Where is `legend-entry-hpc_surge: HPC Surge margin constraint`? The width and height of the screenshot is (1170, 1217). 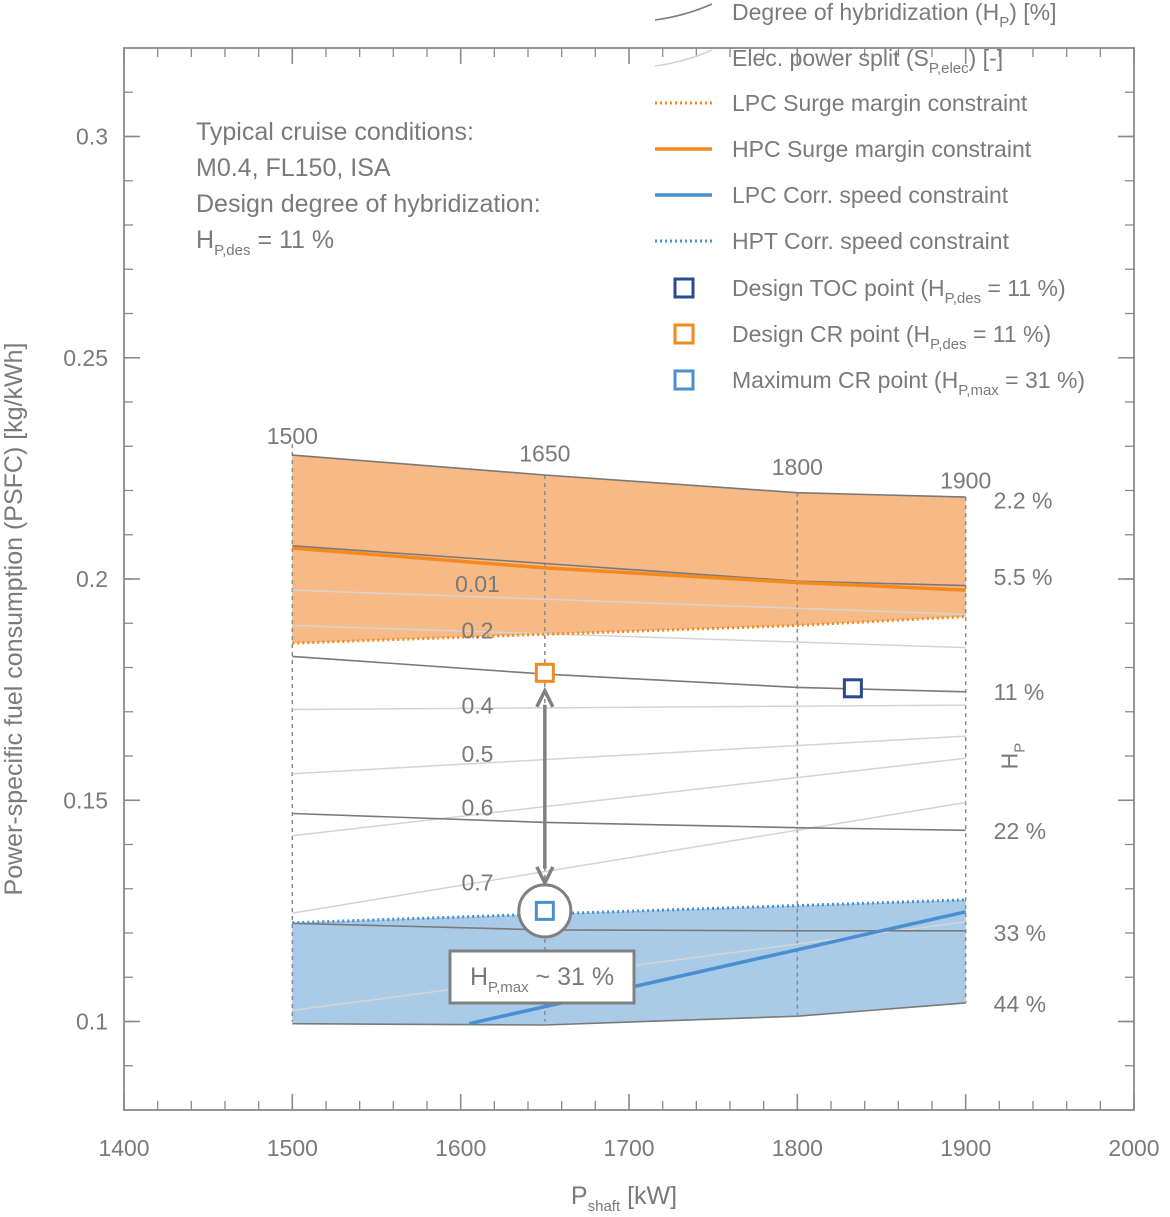 legend-entry-hpc_surge: HPC Surge margin constraint is located at coordinates (843, 149).